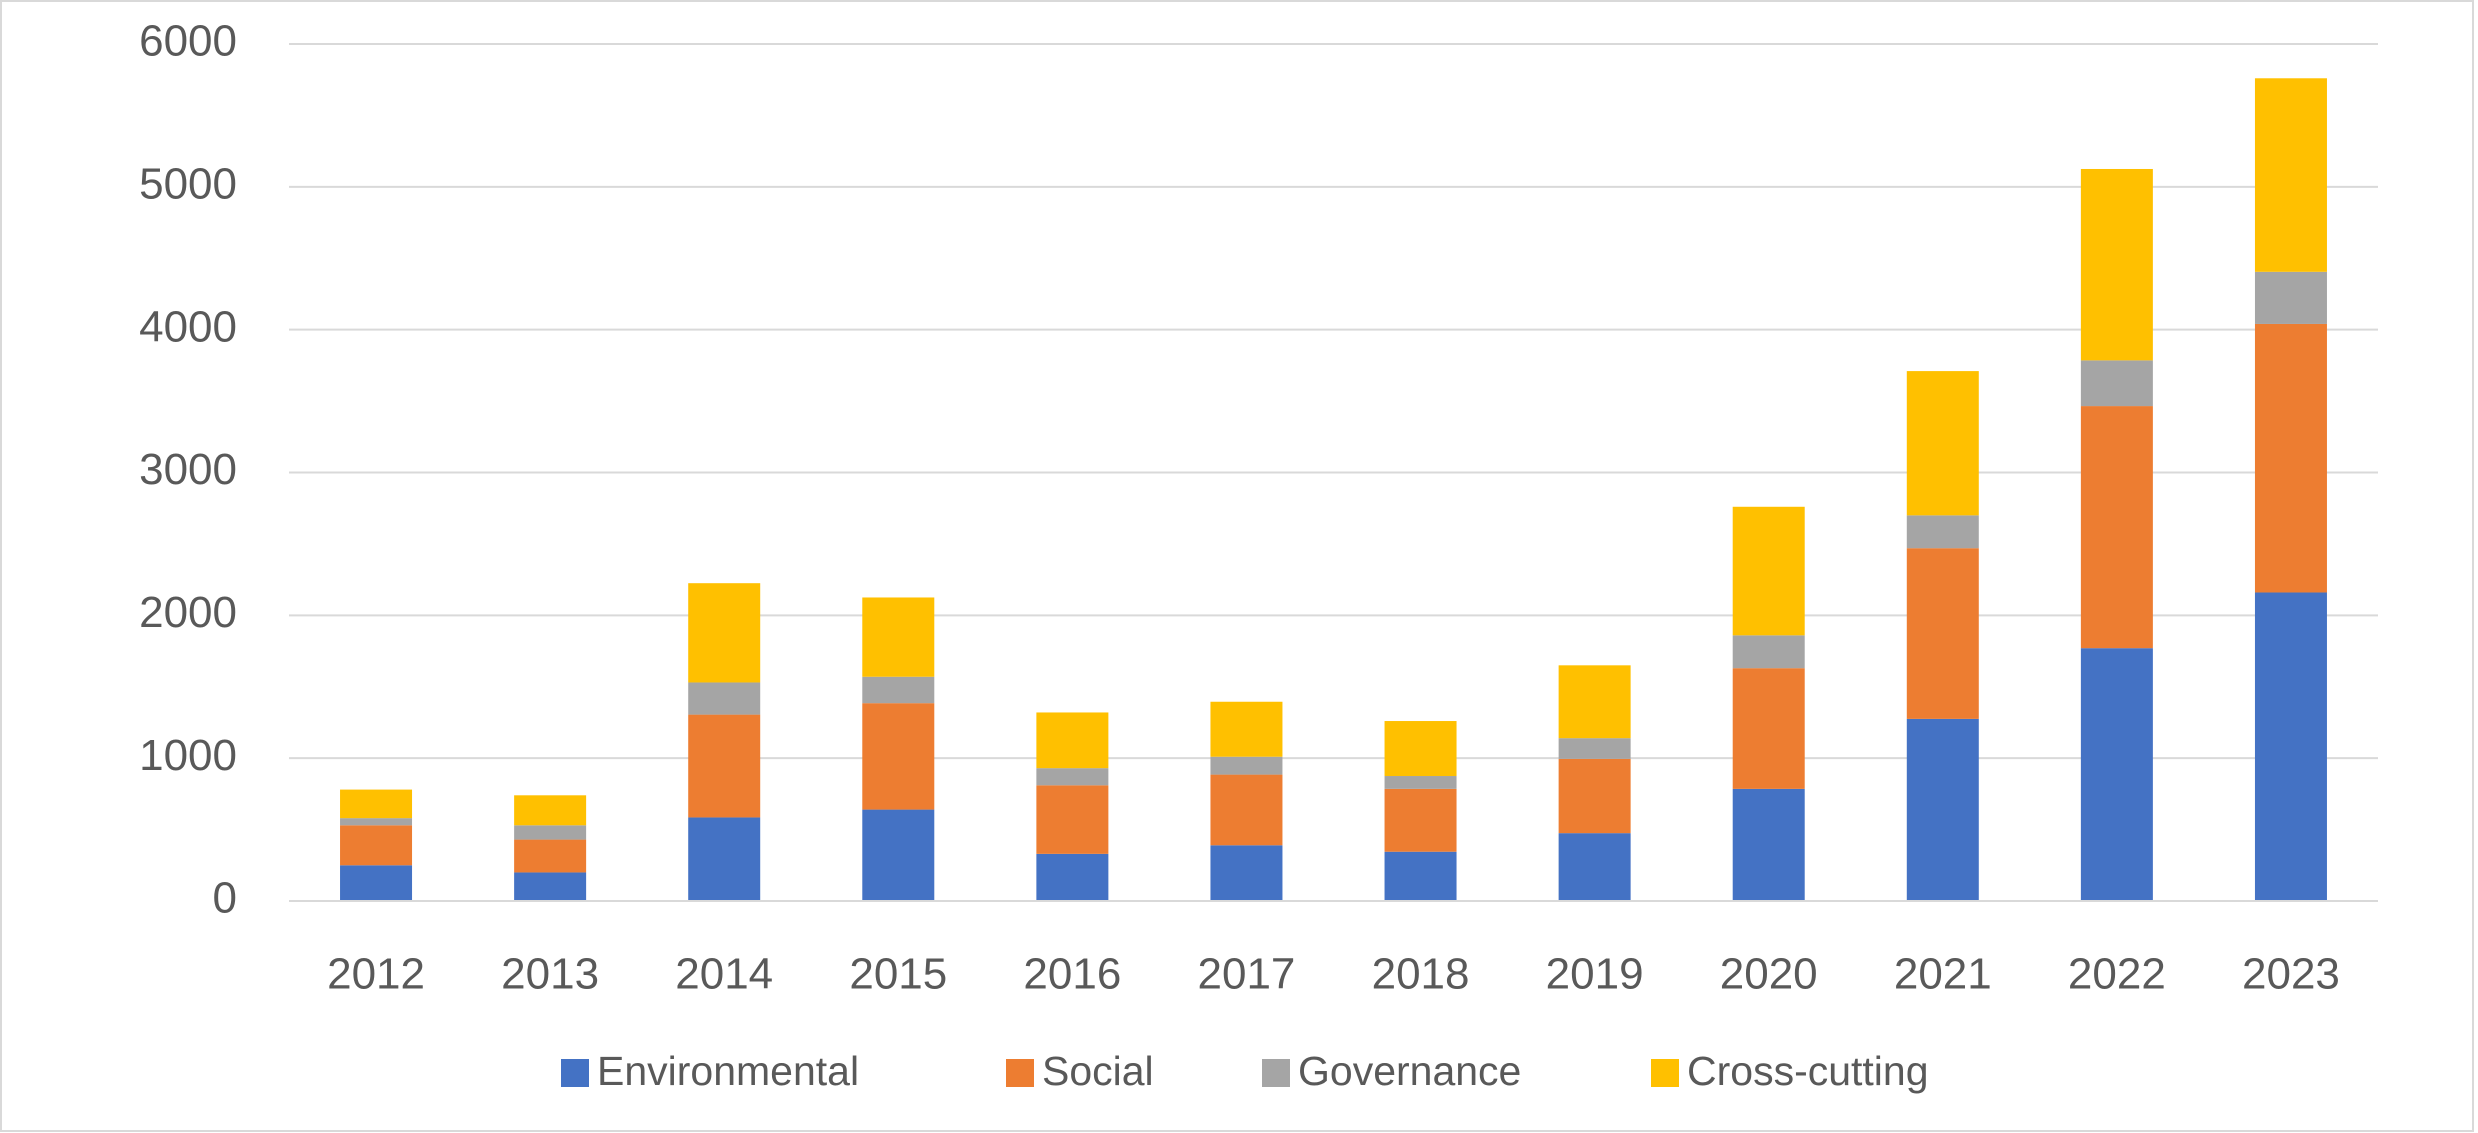 The width and height of the screenshot is (2478, 1133). Describe the element at coordinates (188, 469) in the screenshot. I see `y-tick-label: 3000` at that location.